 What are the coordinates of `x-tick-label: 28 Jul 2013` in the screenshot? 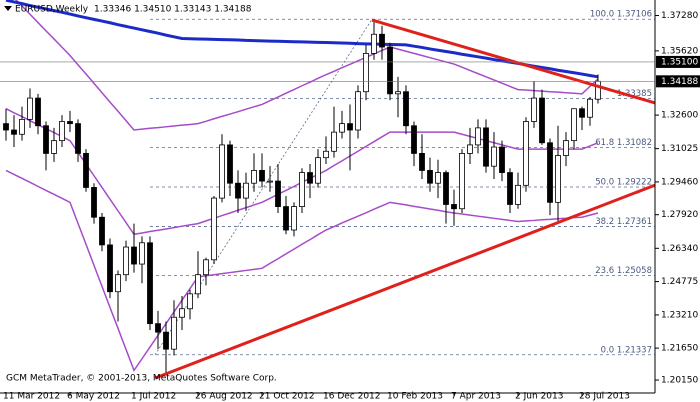 It's located at (604, 397).